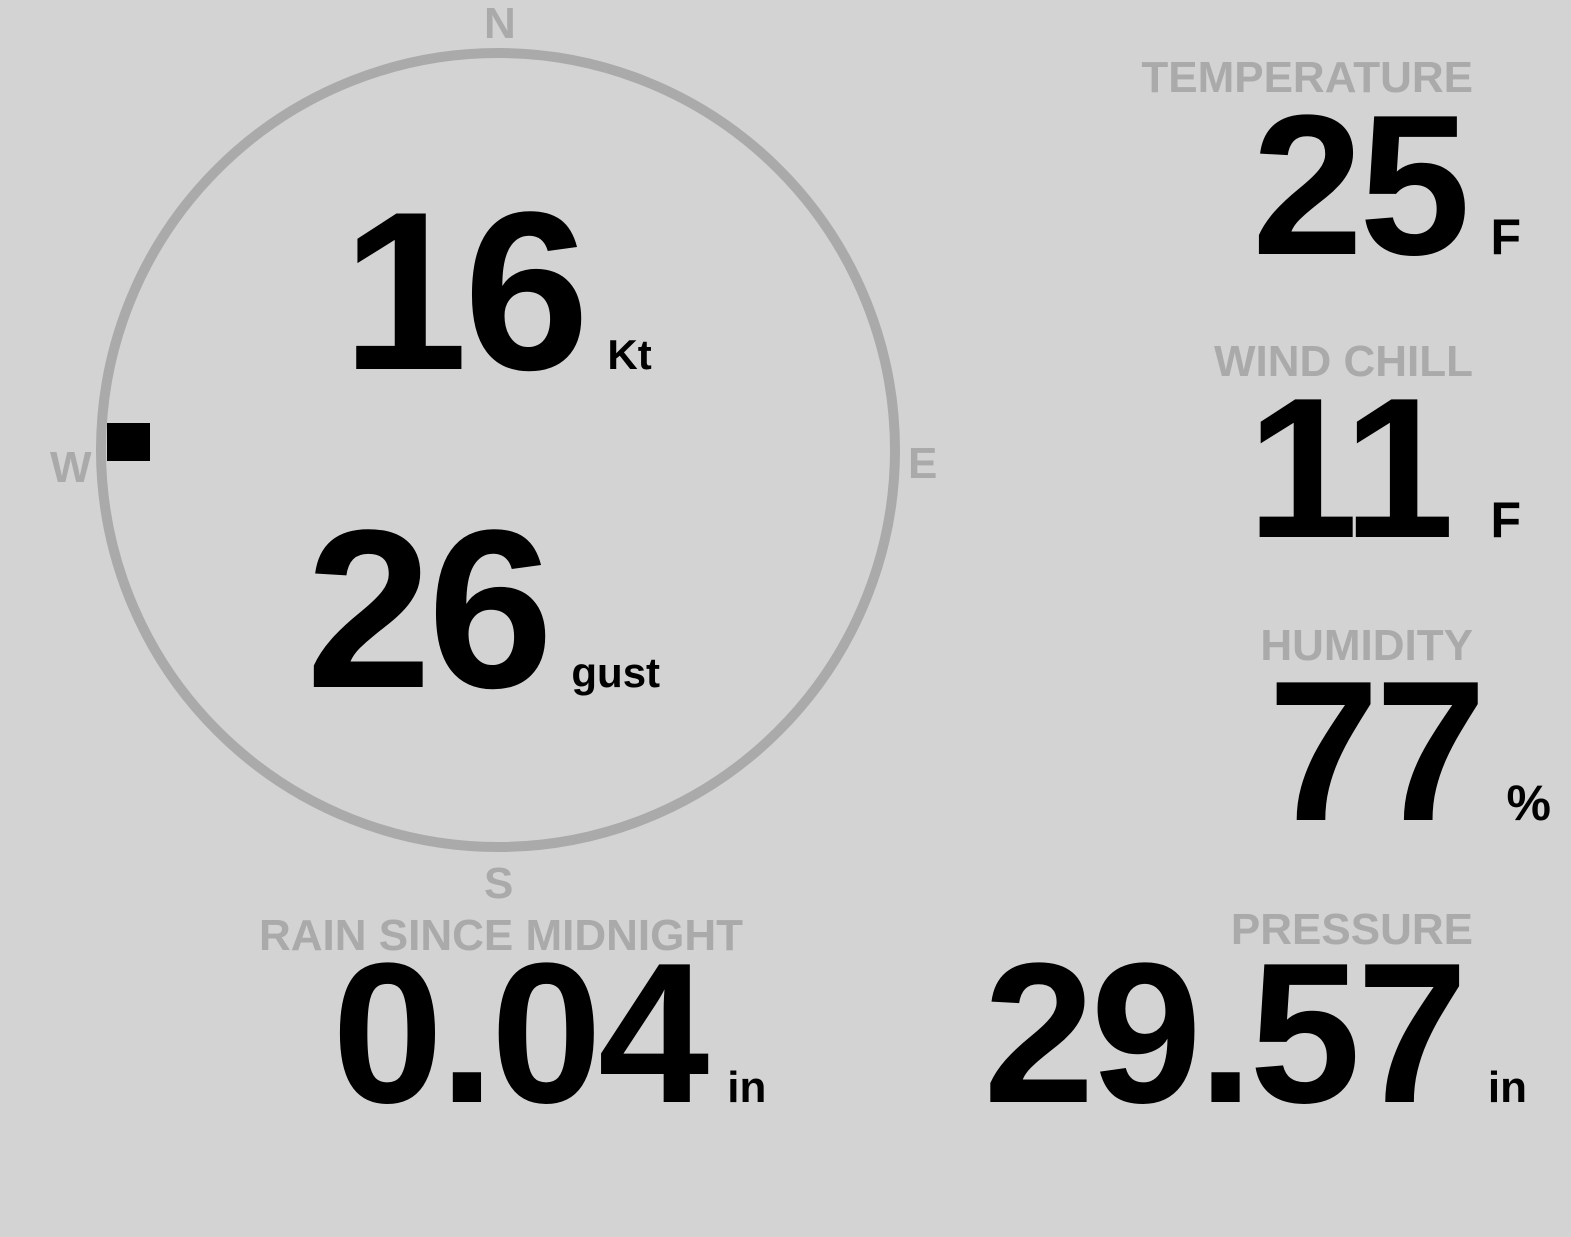 The width and height of the screenshot is (1571, 1237). I want to click on humidity-value: 77, so click(1377, 751).